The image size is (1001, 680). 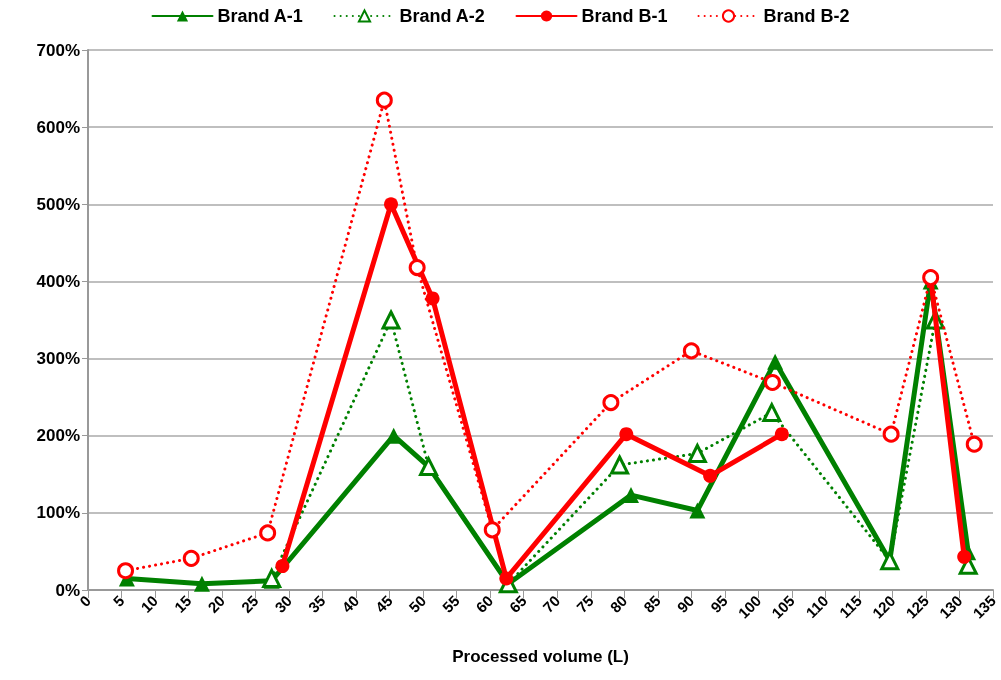 What do you see at coordinates (984, 606) in the screenshot?
I see `x-tick-label: 135` at bounding box center [984, 606].